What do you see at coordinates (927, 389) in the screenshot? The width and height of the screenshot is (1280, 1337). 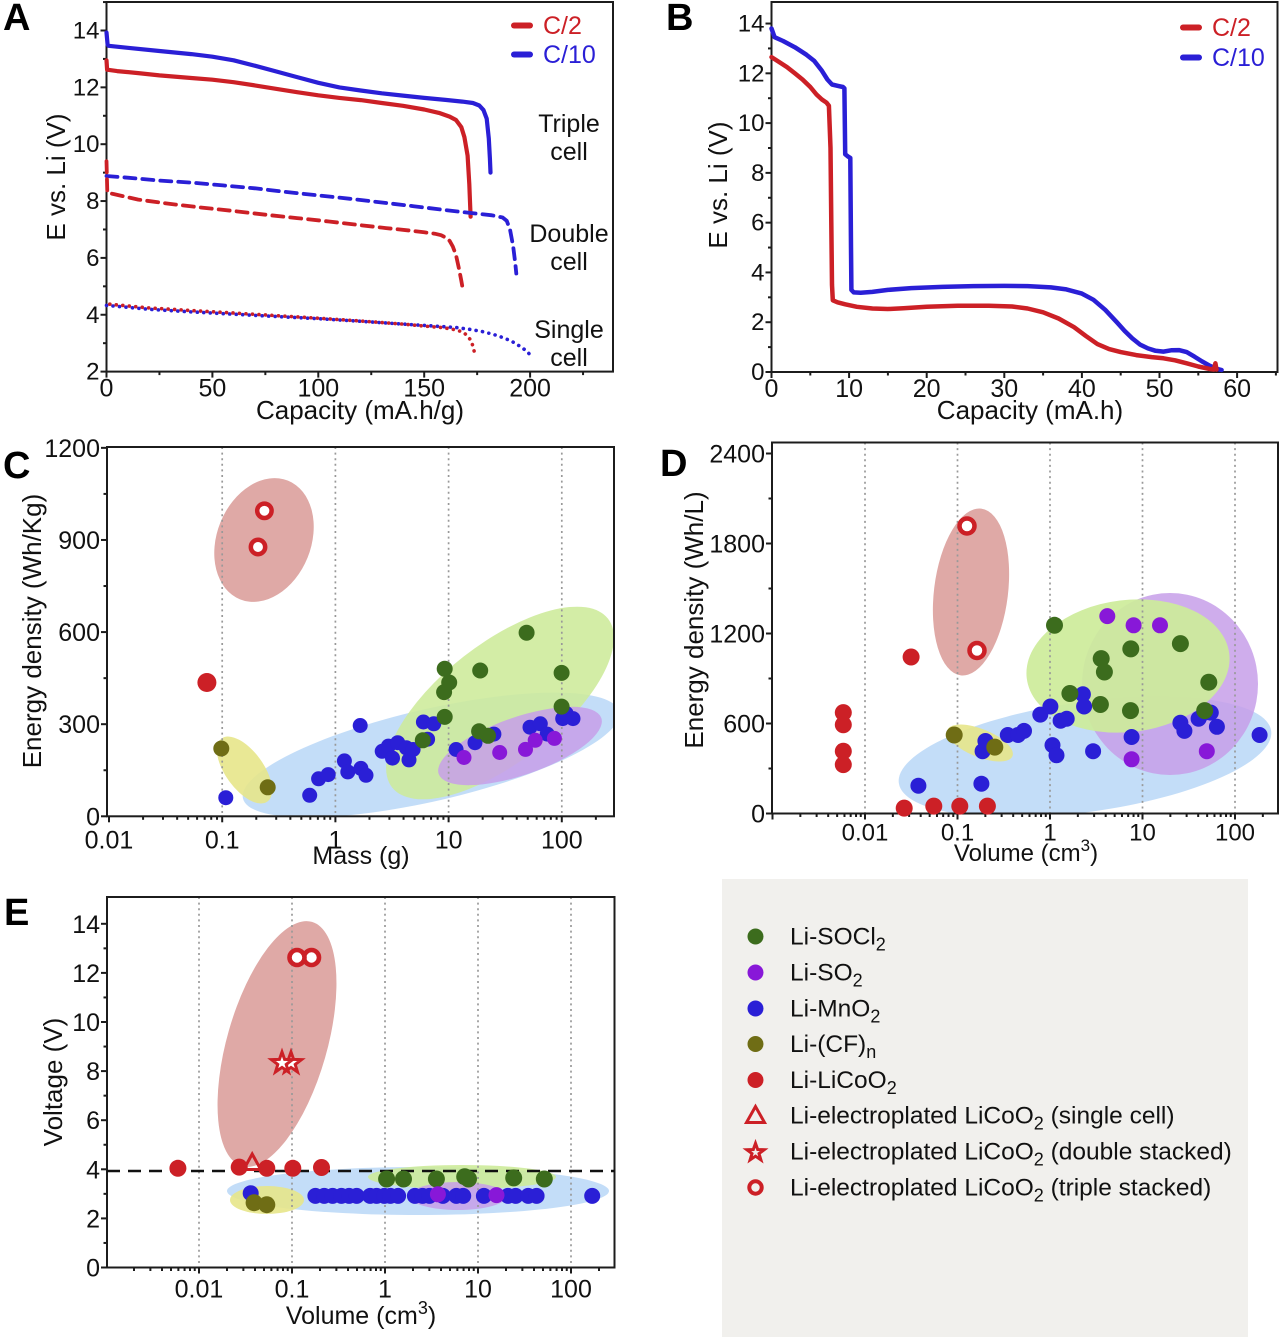 I see `svg-text: 20` at bounding box center [927, 389].